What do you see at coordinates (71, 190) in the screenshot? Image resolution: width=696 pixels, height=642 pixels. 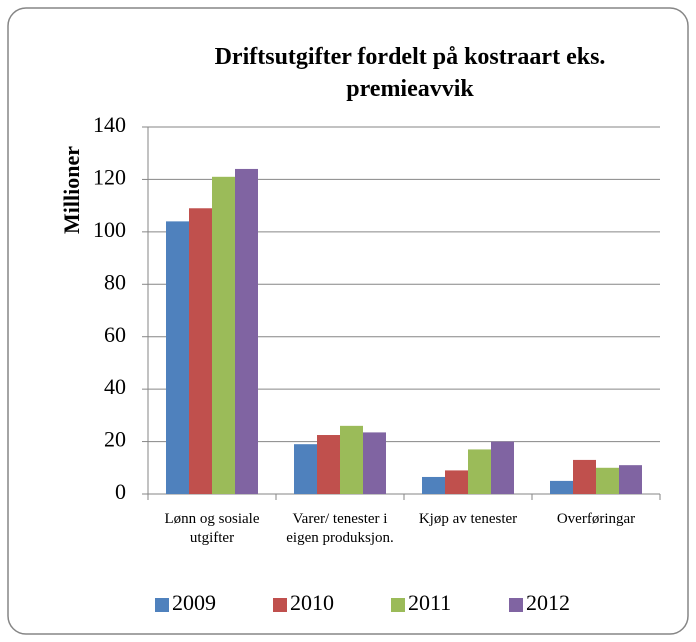 I see `y-axis-label: Millioner` at bounding box center [71, 190].